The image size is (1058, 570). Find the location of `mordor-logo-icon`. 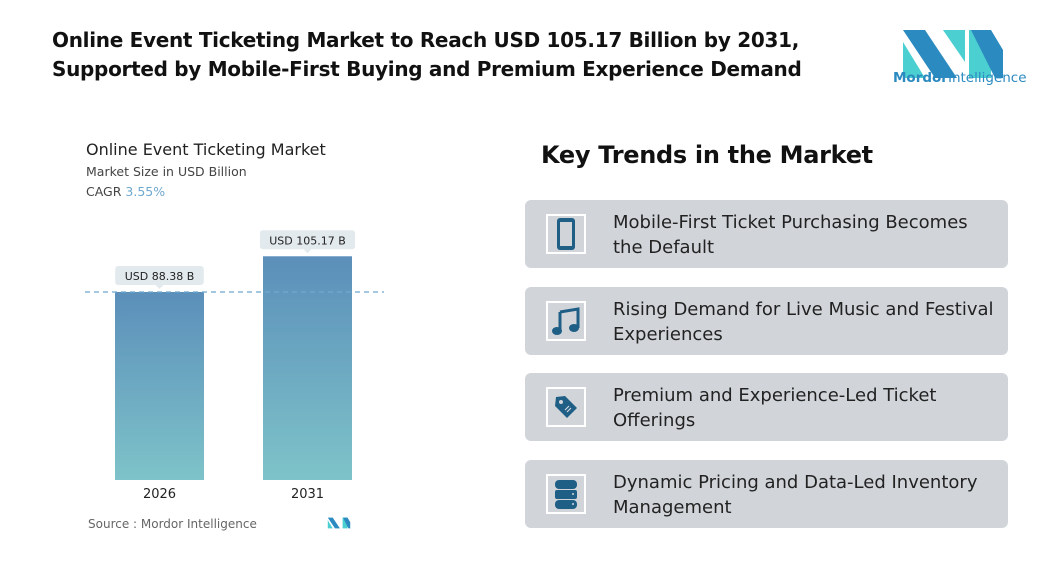

mordor-logo-icon is located at coordinates (953, 54).